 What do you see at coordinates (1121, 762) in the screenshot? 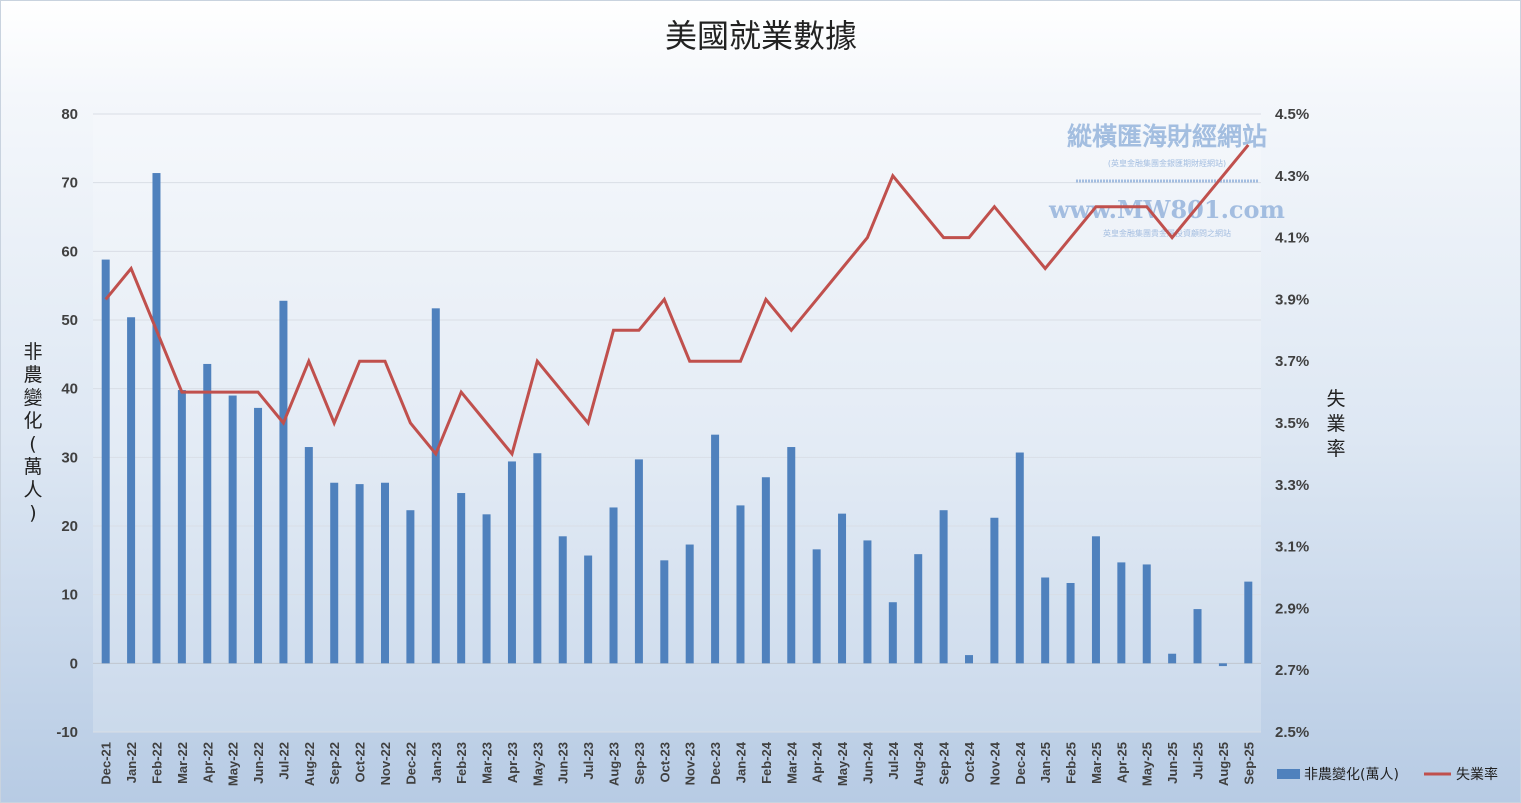
I see `x-tick-label: Apr-25` at bounding box center [1121, 762].